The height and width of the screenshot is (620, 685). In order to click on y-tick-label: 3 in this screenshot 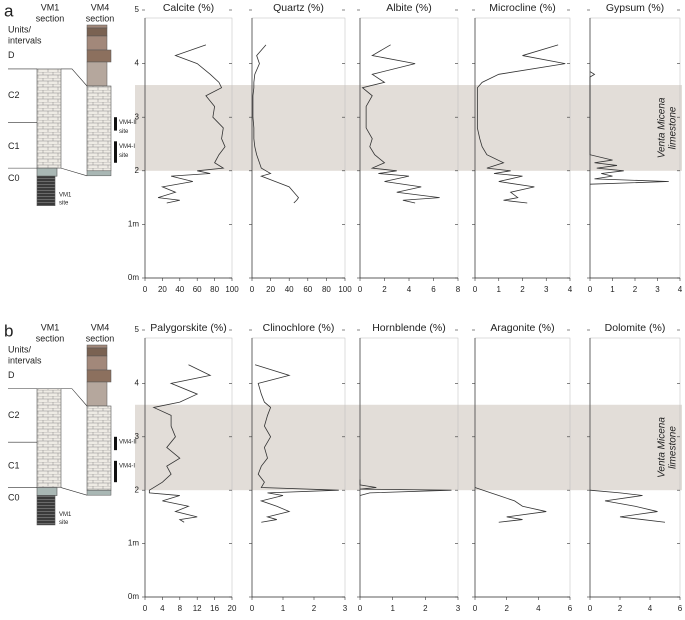, I will do `click(137, 116)`.